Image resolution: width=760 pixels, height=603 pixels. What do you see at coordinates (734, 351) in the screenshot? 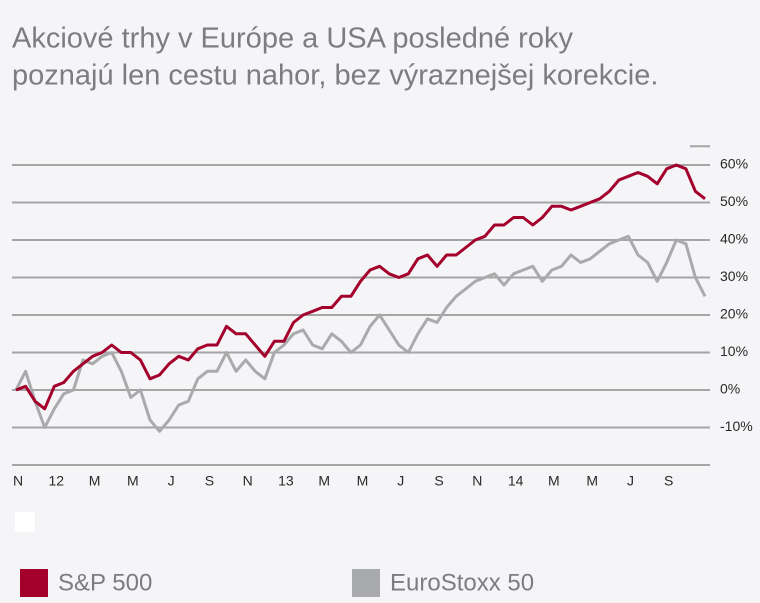
I see `y-tick-label: 10%` at bounding box center [734, 351].